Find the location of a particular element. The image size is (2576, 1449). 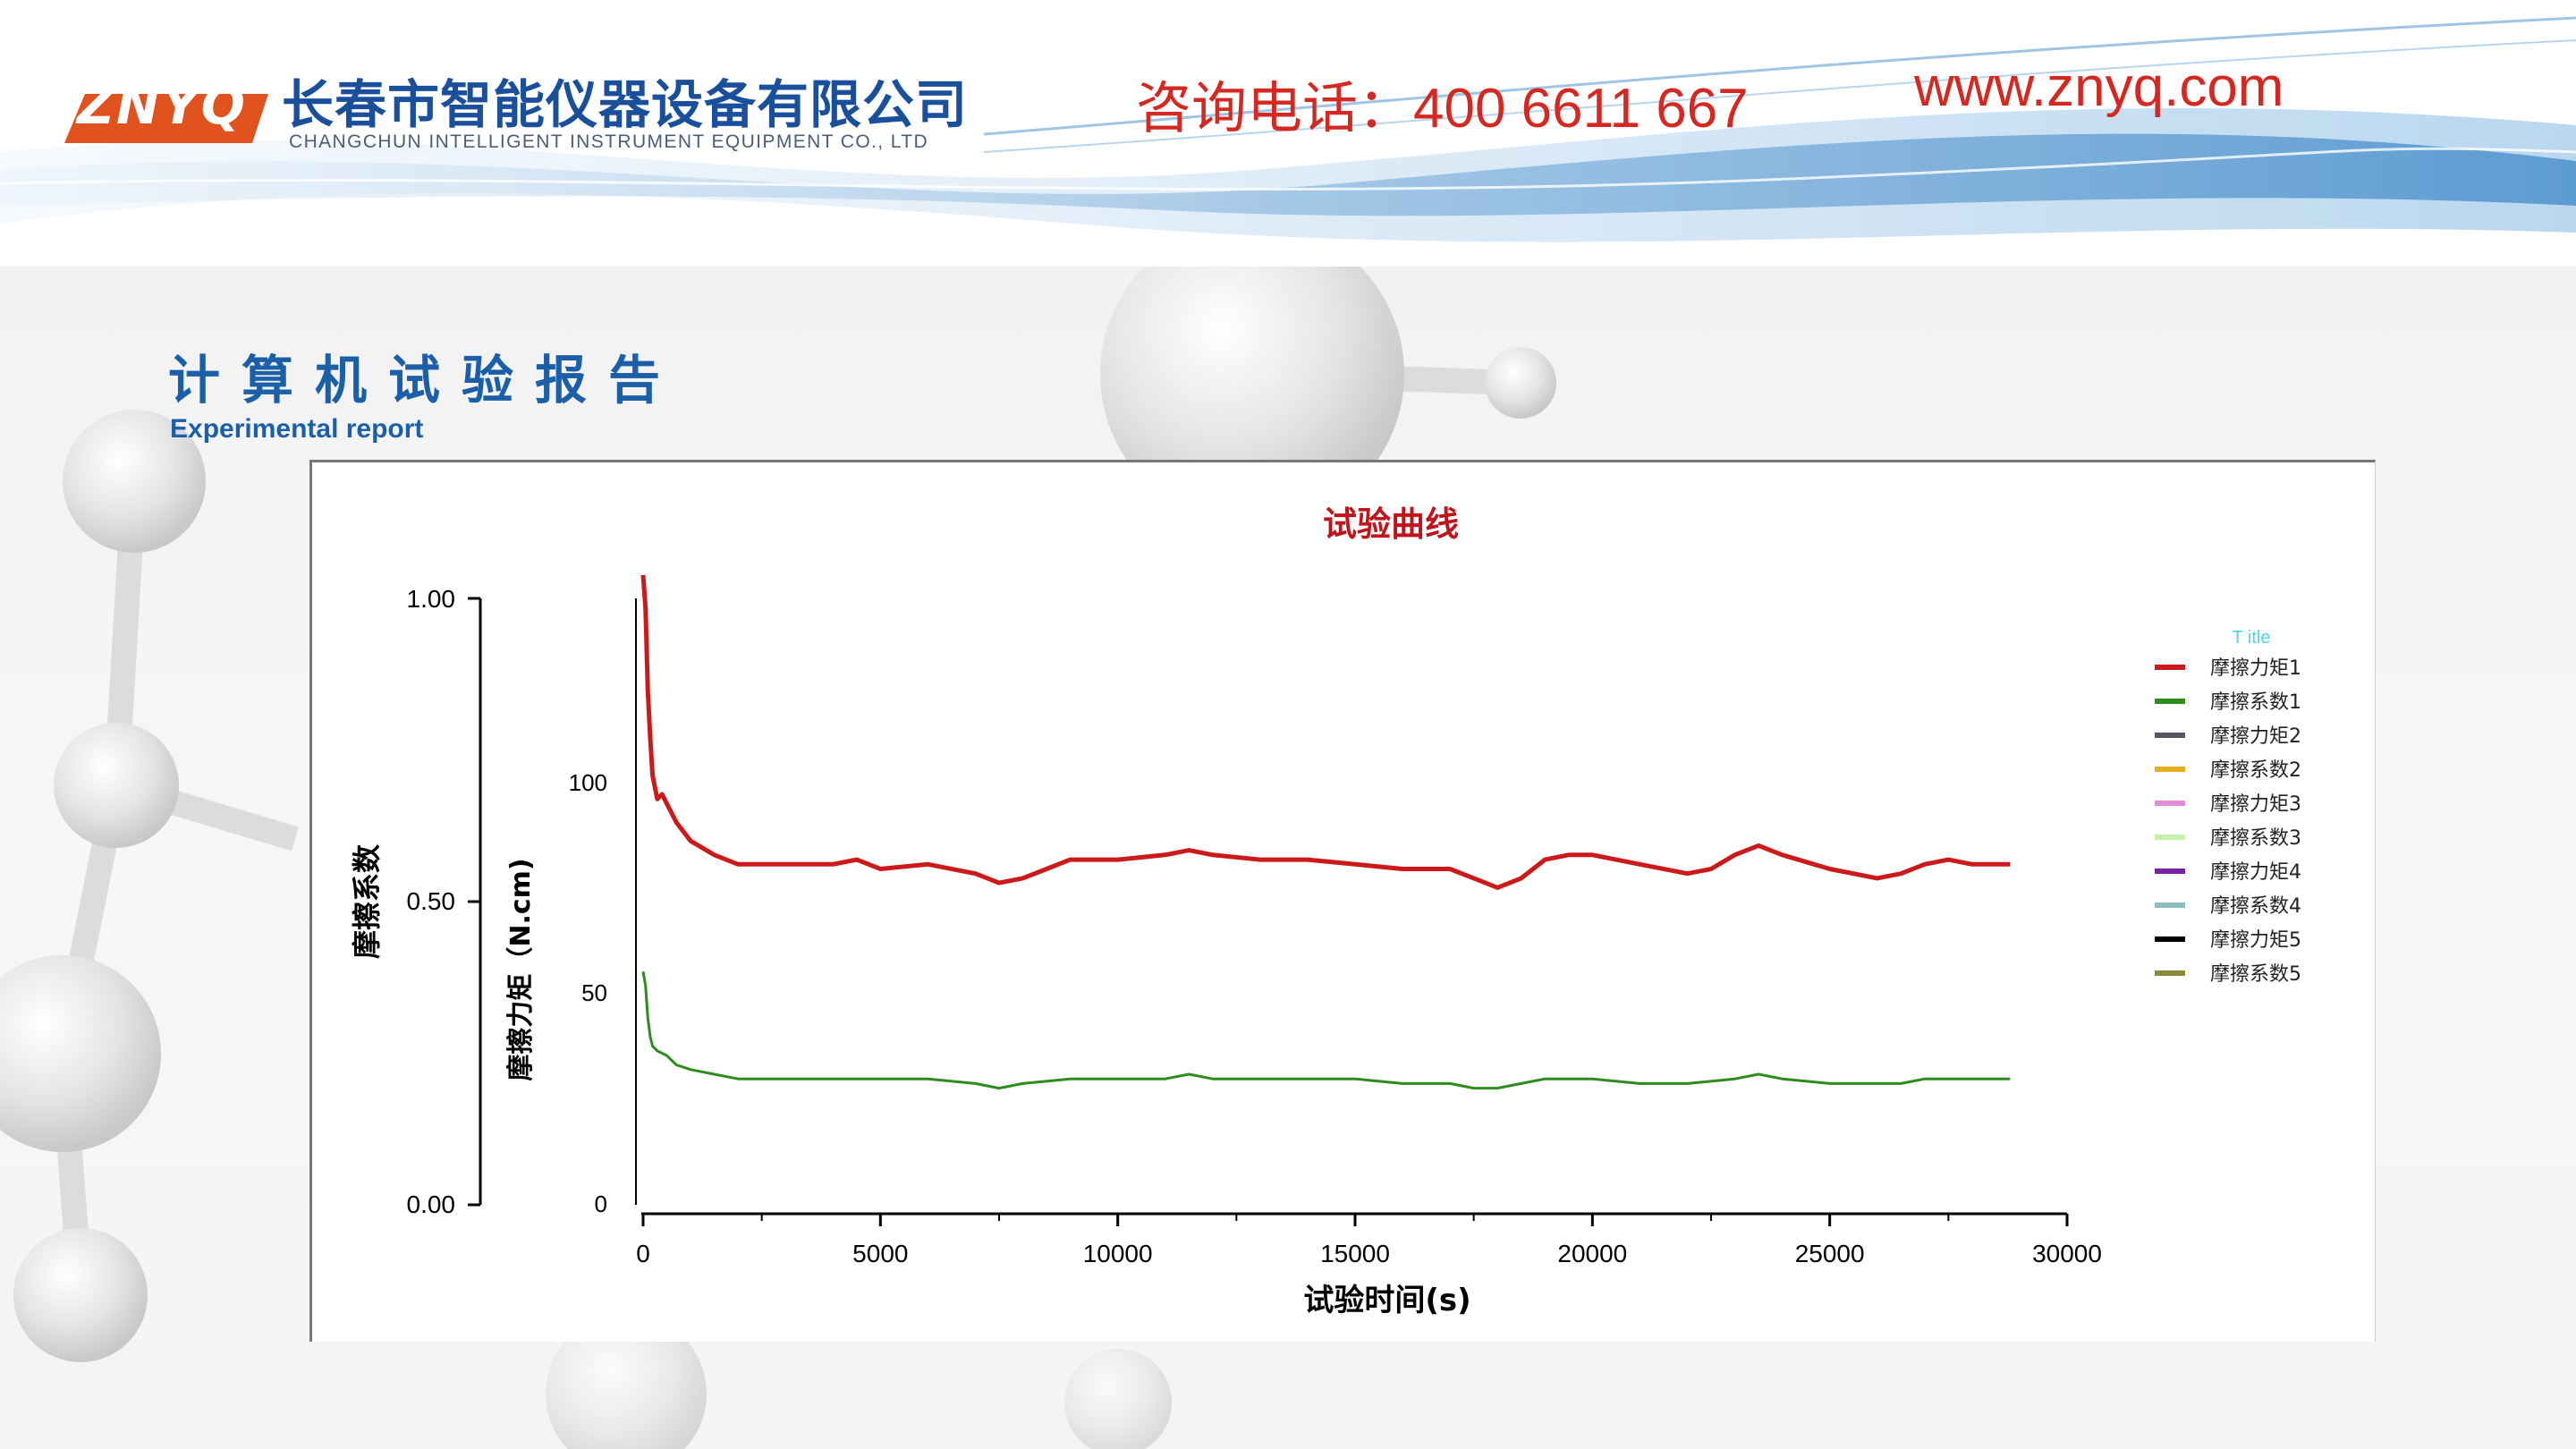

x-tick-label-0: 0 is located at coordinates (643, 1253).